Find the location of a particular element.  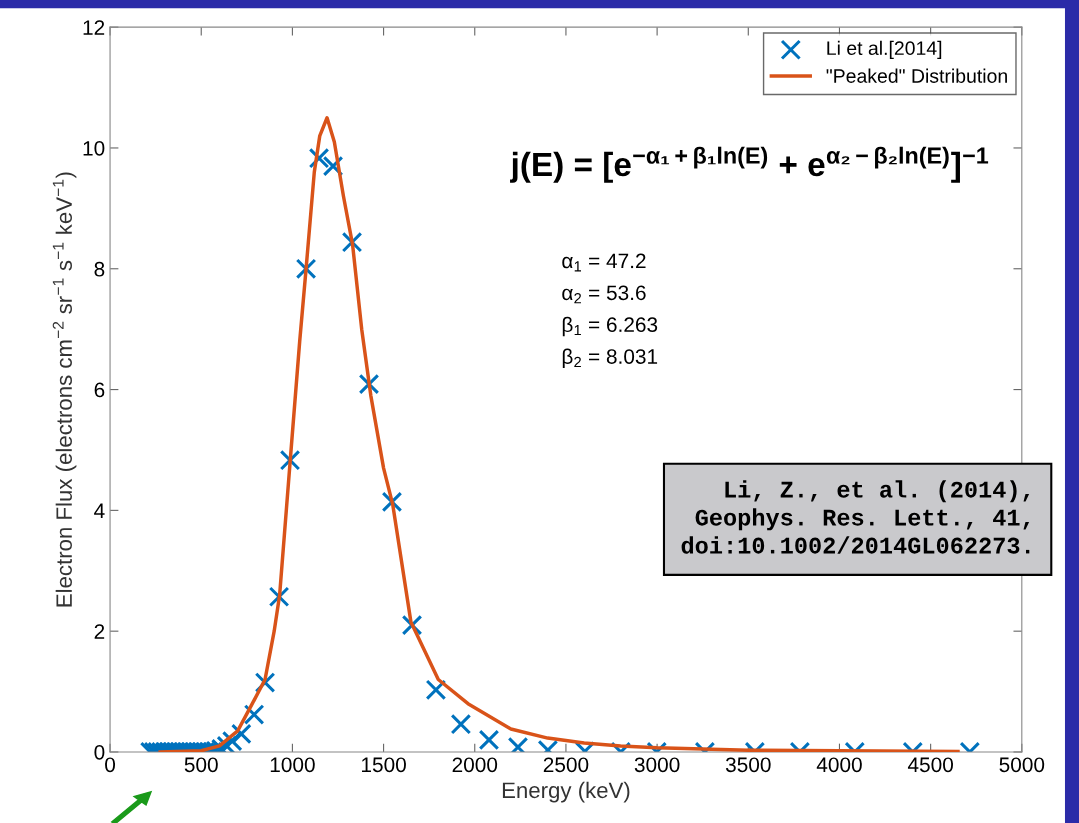

annotation: α$_{2}$ = 53.6 is located at coordinates (604, 294).